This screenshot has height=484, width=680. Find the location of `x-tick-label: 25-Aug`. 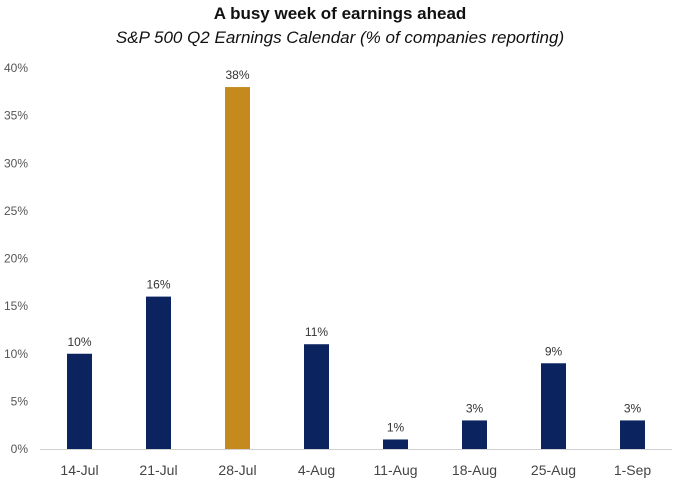

x-tick-label: 25-Aug is located at coordinates (553, 470).